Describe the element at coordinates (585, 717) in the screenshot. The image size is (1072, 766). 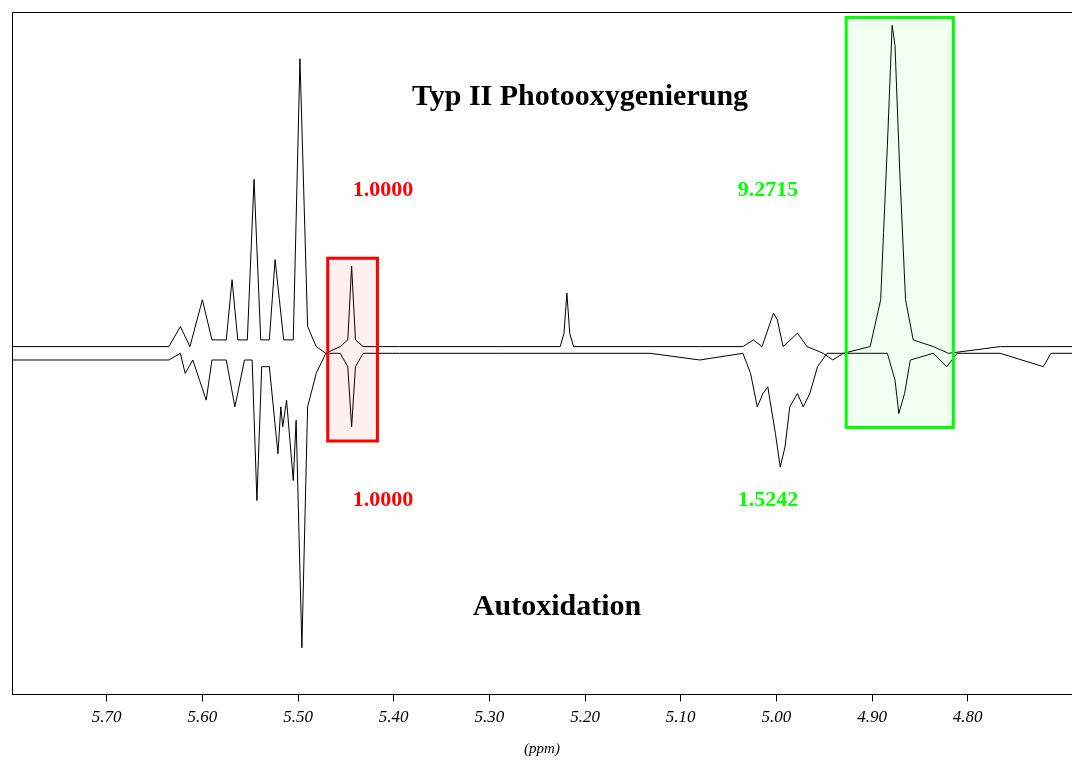
I see `x-tick-label: 5.20` at that location.